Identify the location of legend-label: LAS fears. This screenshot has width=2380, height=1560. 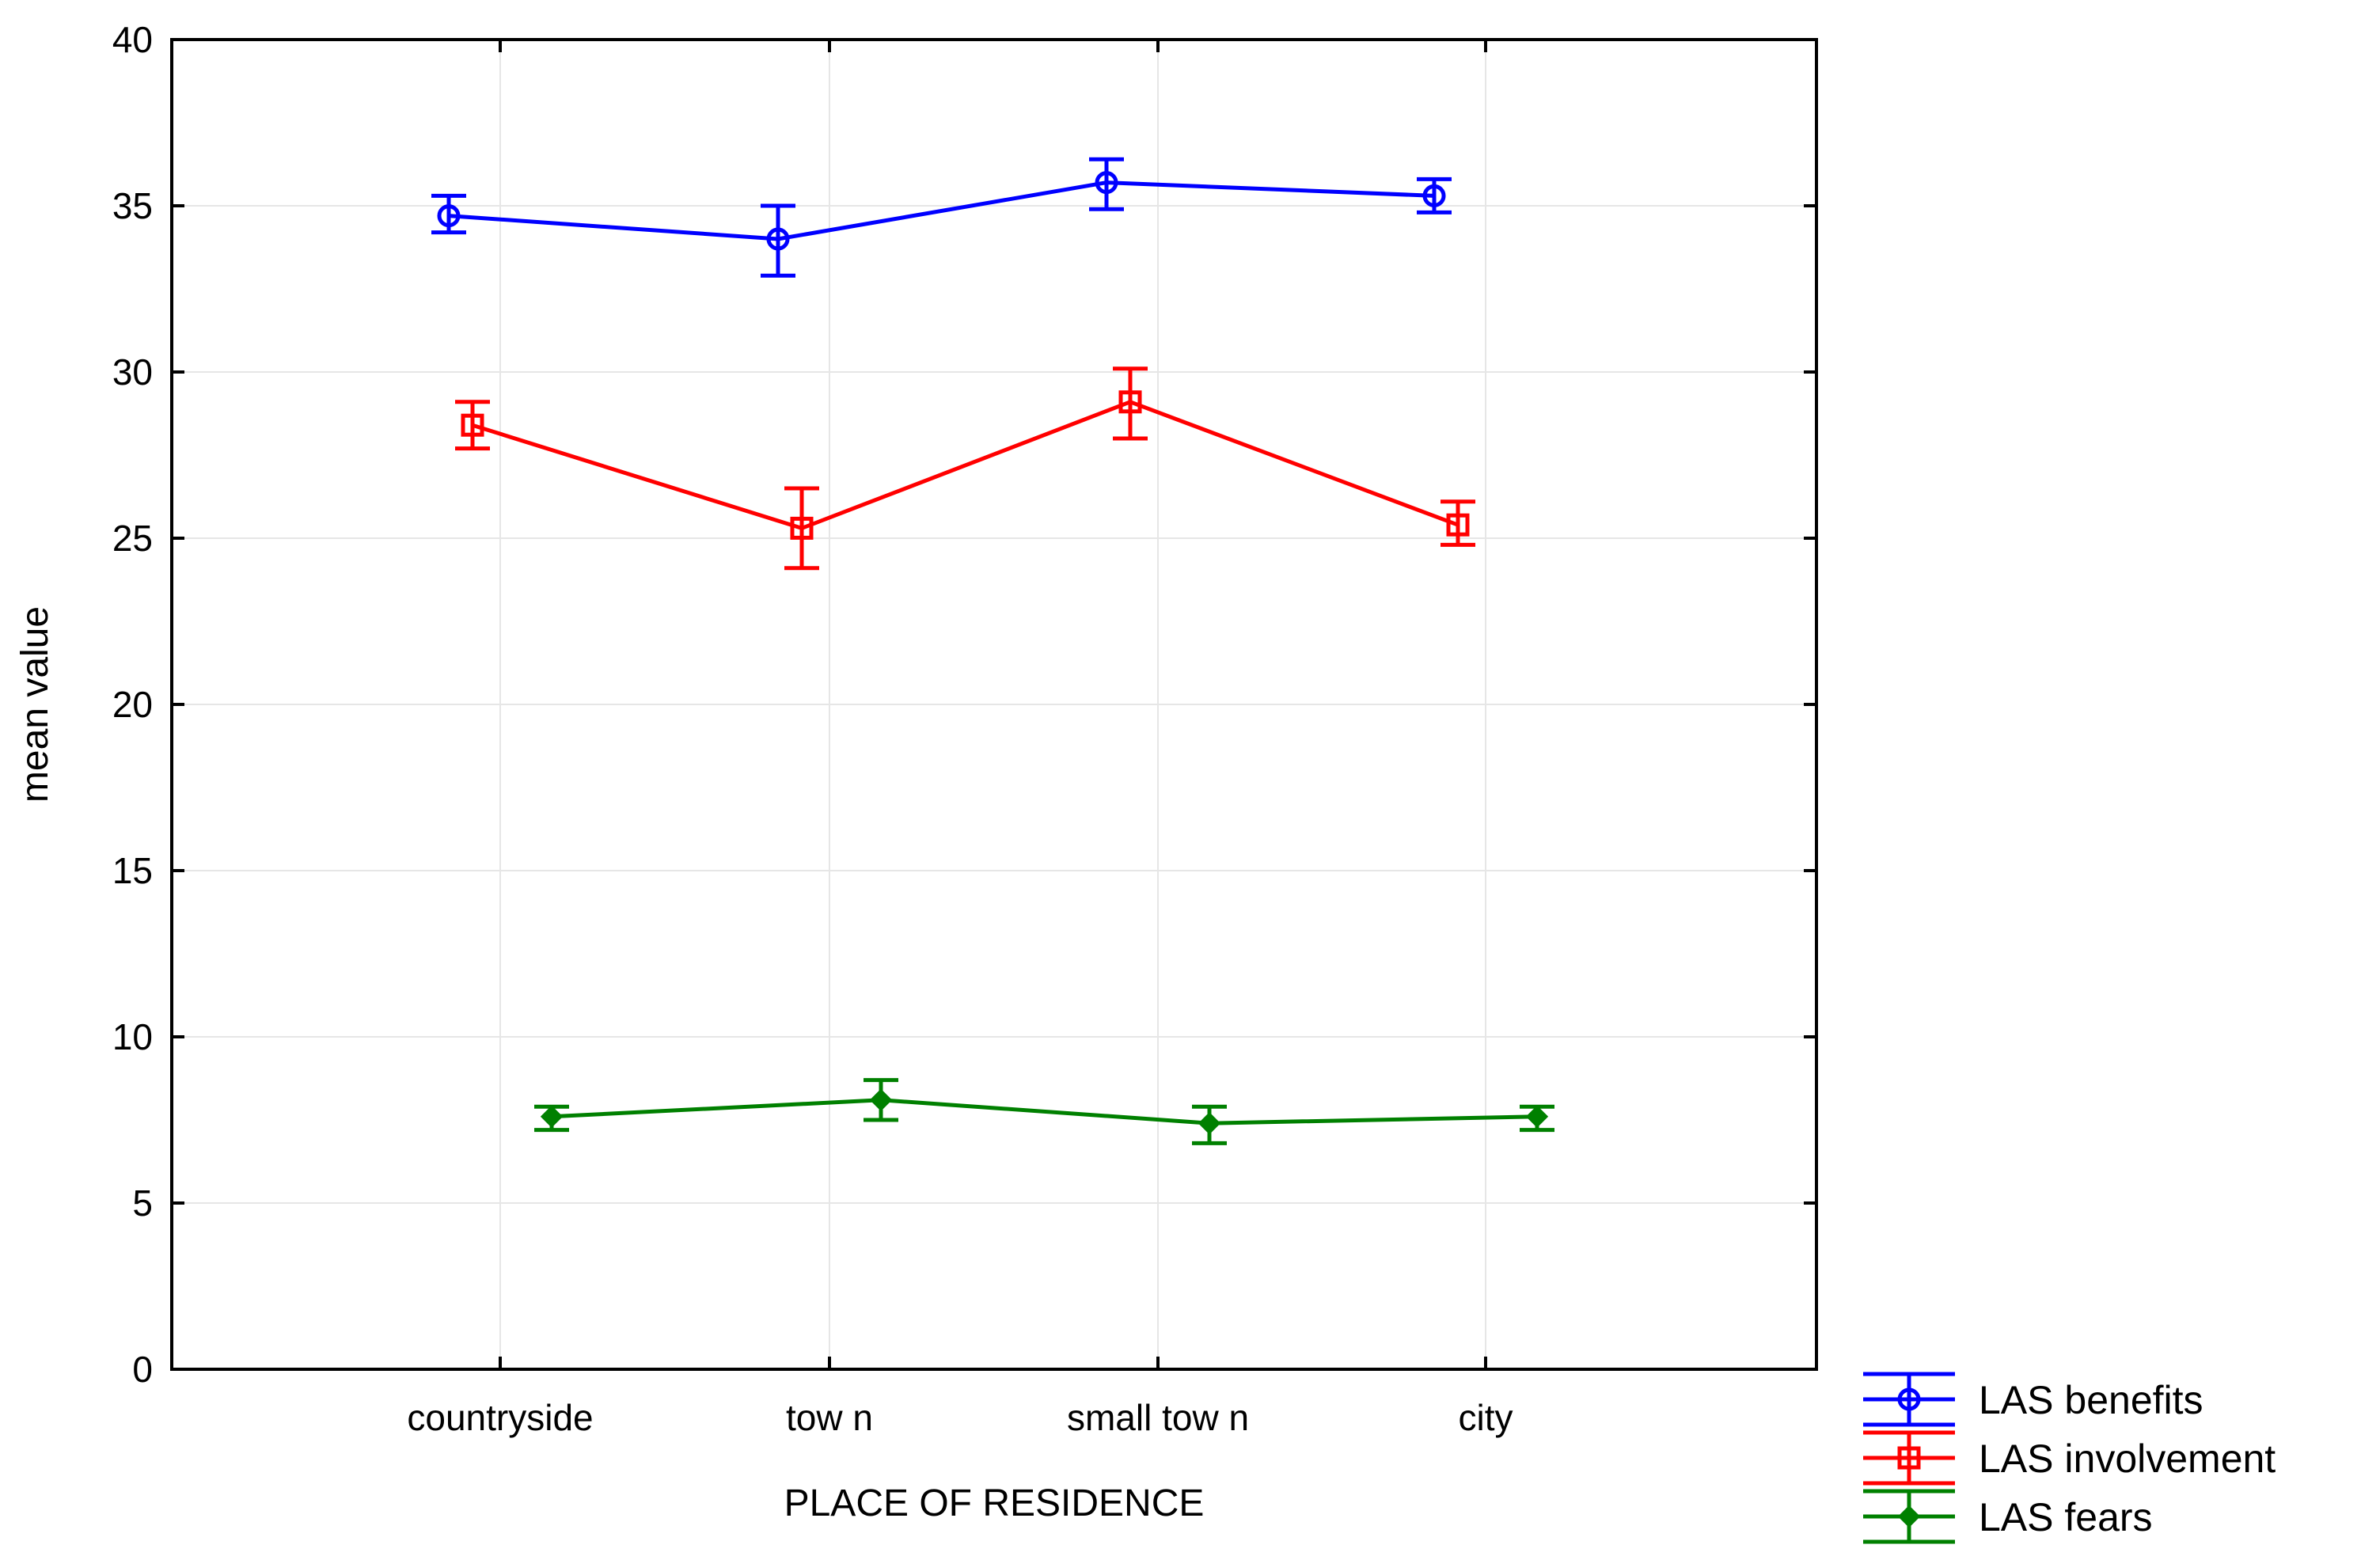
(2066, 1517).